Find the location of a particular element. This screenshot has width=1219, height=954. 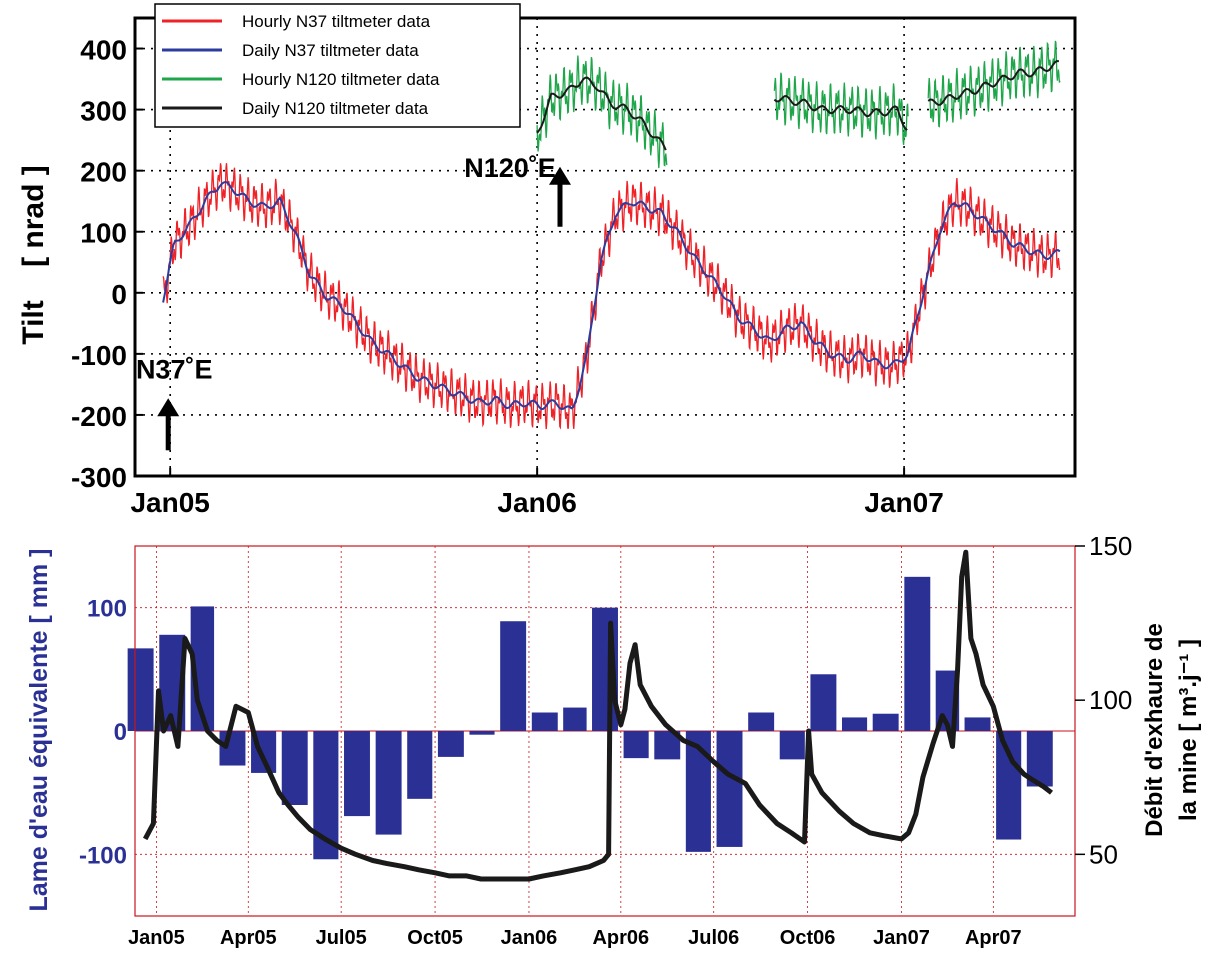

tilt-x-ticks: Jan05 Jan06 Jan07 is located at coordinates (537, 493).